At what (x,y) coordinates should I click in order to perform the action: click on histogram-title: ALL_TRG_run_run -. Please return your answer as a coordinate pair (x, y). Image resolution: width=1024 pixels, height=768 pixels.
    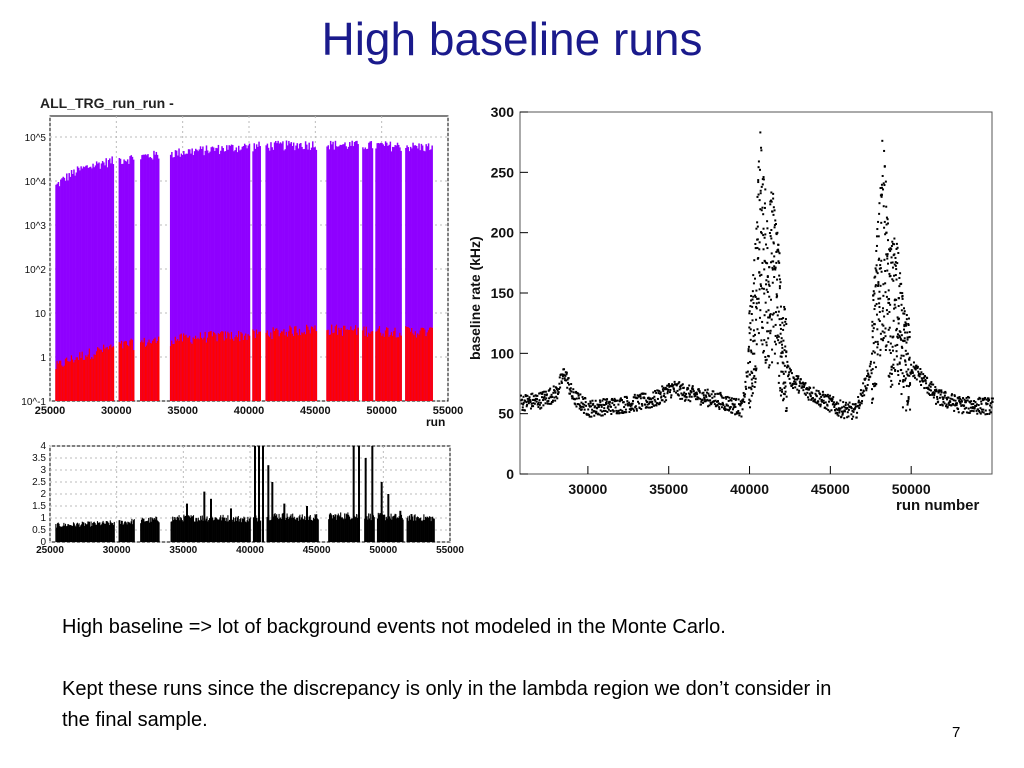
    Looking at the image, I should click on (107, 103).